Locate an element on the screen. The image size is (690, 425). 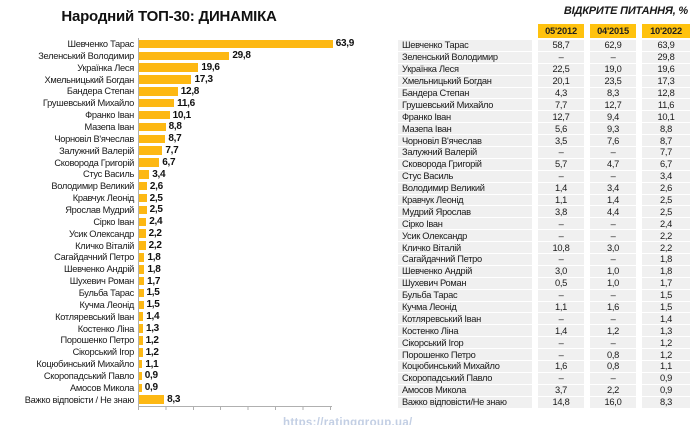
chart-row: Коцюбинський Михайло 1,1 is located at coordinates (197, 364).